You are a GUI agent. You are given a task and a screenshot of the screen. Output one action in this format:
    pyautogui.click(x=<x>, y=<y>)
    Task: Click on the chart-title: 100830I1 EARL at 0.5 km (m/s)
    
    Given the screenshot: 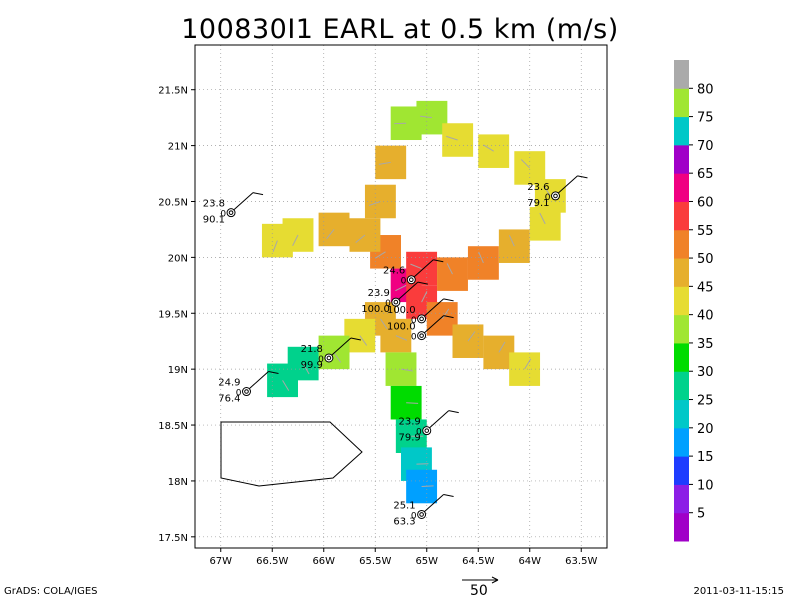 What is the action you would take?
    pyautogui.click(x=400, y=29)
    